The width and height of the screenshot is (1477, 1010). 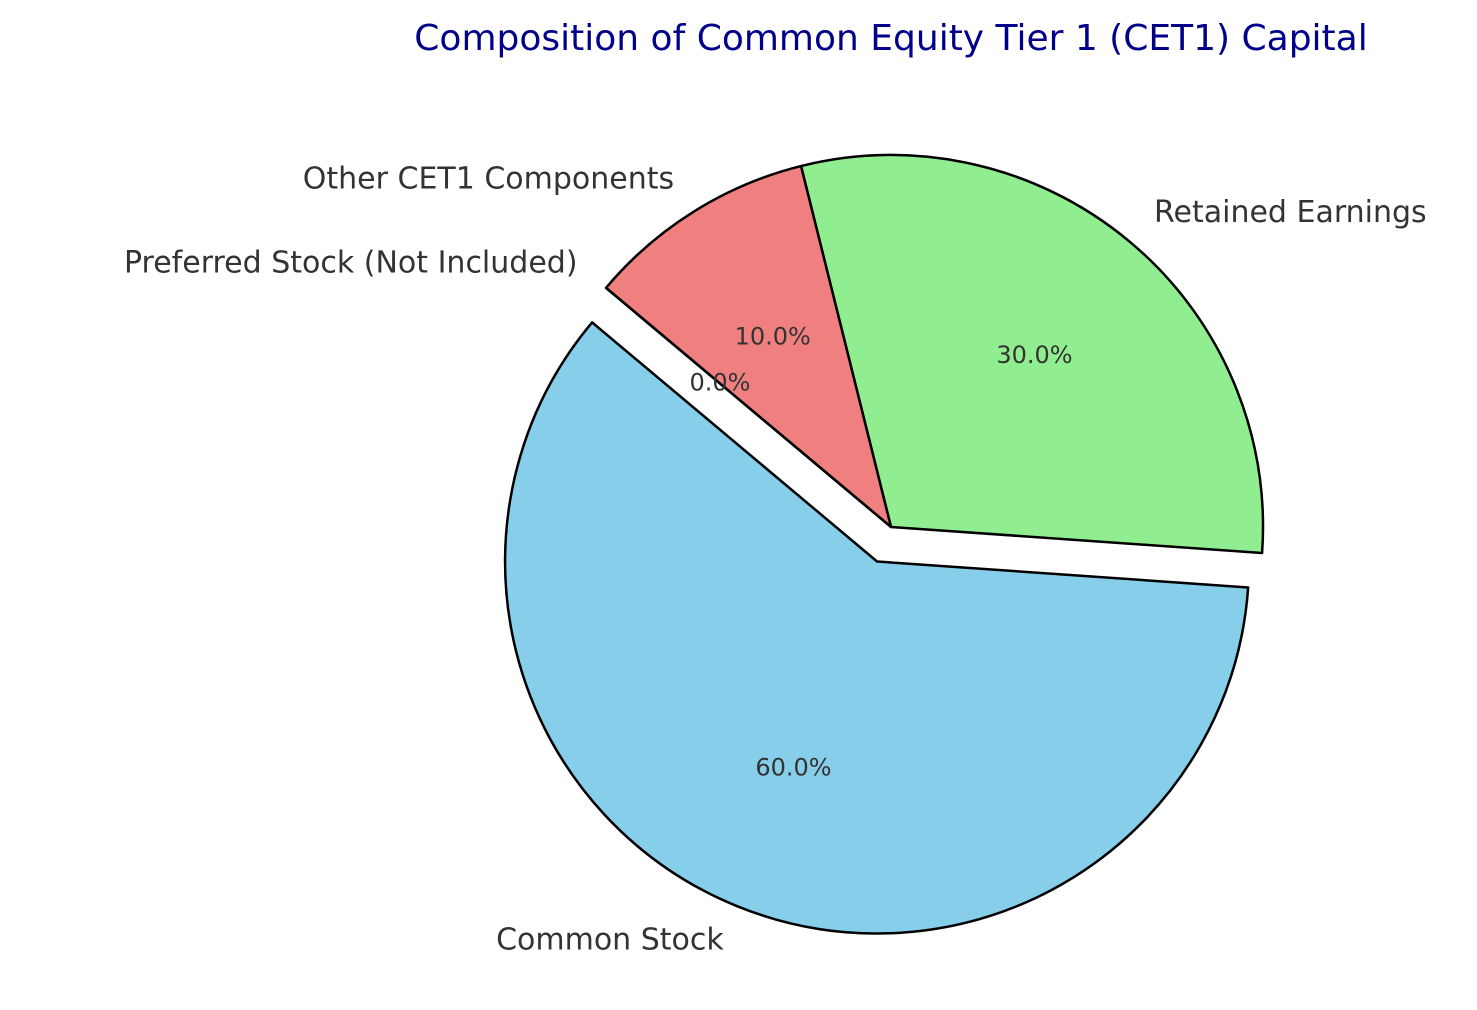 What do you see at coordinates (748, 407) in the screenshot?
I see `slice-preferred-stock-not-included` at bounding box center [748, 407].